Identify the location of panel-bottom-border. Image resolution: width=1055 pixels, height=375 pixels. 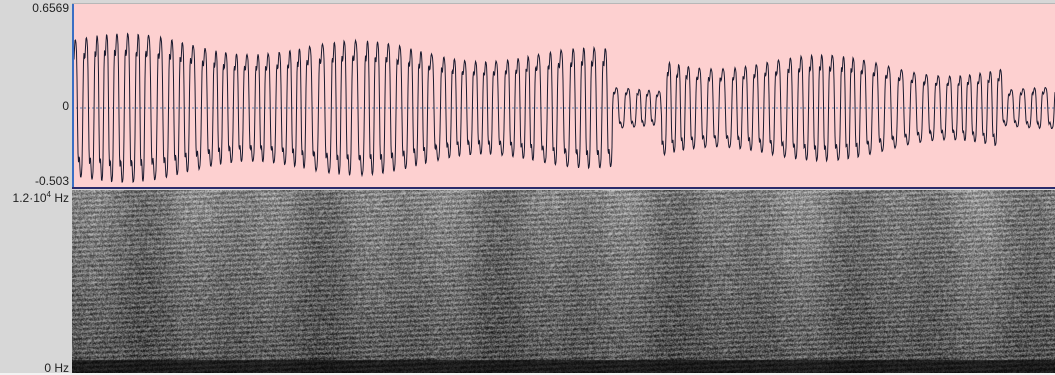
(527, 374).